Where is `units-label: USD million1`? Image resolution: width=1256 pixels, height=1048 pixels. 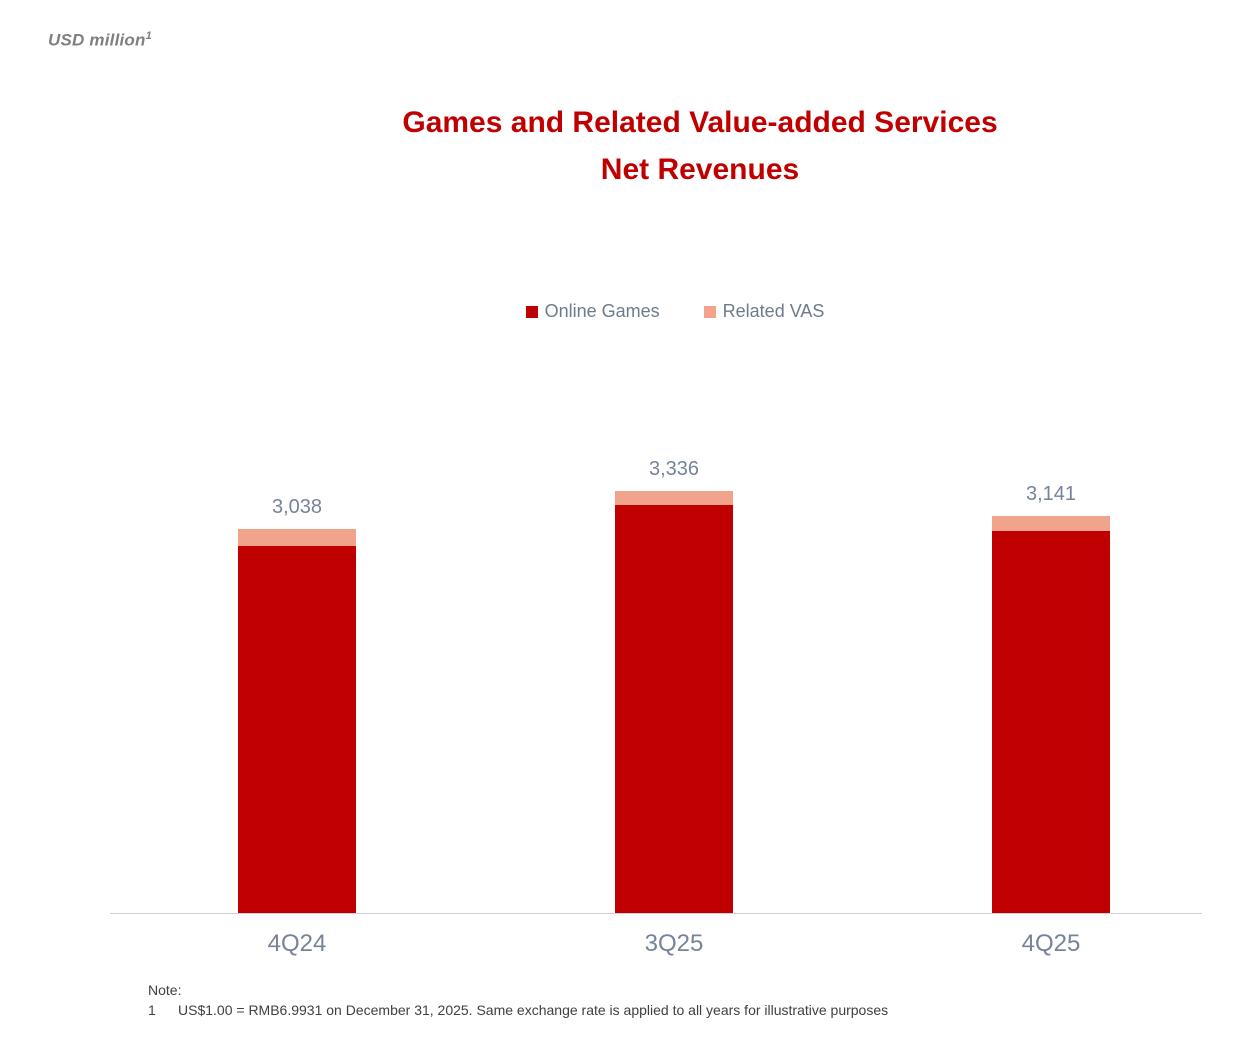 units-label: USD million1 is located at coordinates (100, 40).